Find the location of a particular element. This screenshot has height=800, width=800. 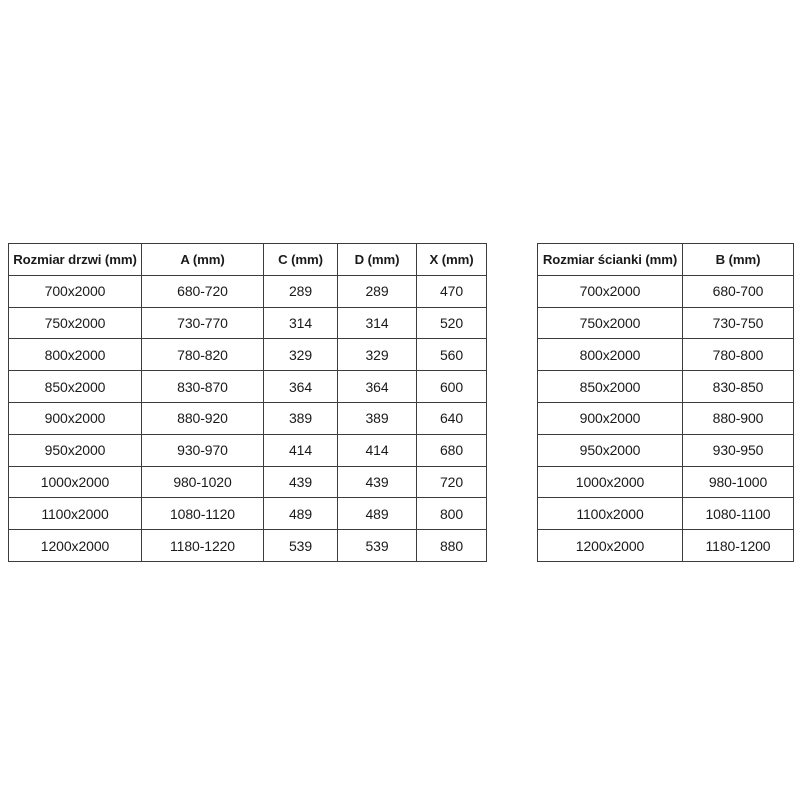

wall-panel-size-table-header: Rozmiar ścianki (mm) B (mm) is located at coordinates (665, 259).